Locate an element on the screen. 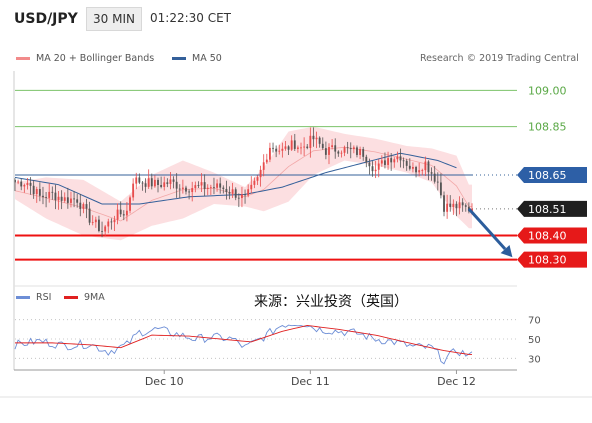  level-label: 109.00 is located at coordinates (547, 90).